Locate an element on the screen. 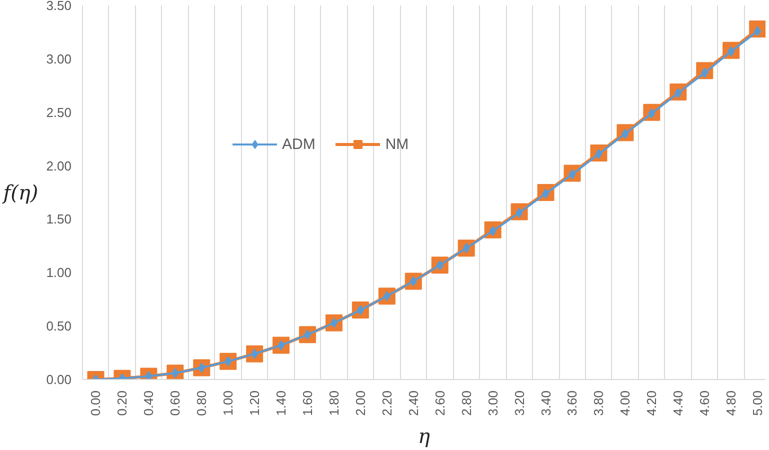 The image size is (769, 450). x-tick-label: 0.20 is located at coordinates (122, 403).